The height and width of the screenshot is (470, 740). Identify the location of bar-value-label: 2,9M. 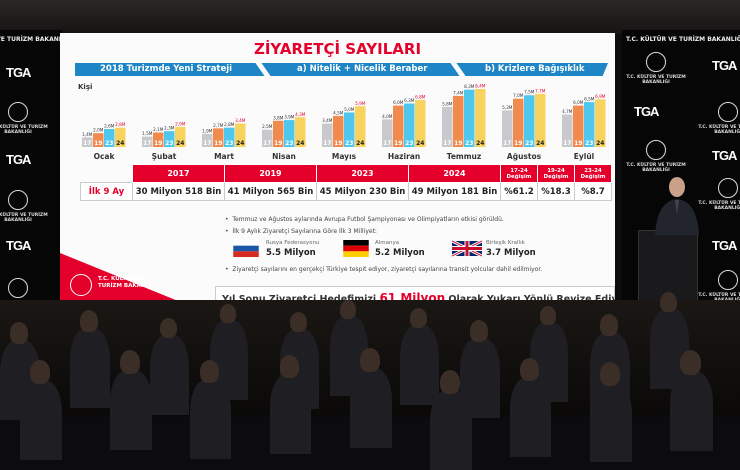
(180, 123).